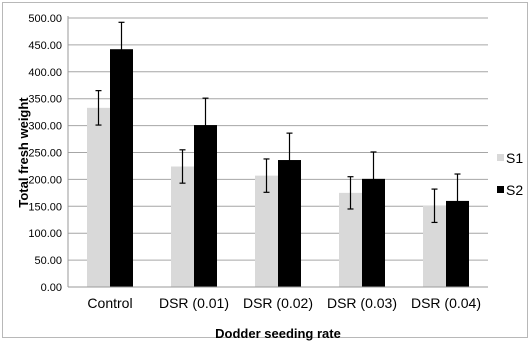  Describe the element at coordinates (278, 303) in the screenshot. I see `x-tick-label: DSR (0.02)` at that location.